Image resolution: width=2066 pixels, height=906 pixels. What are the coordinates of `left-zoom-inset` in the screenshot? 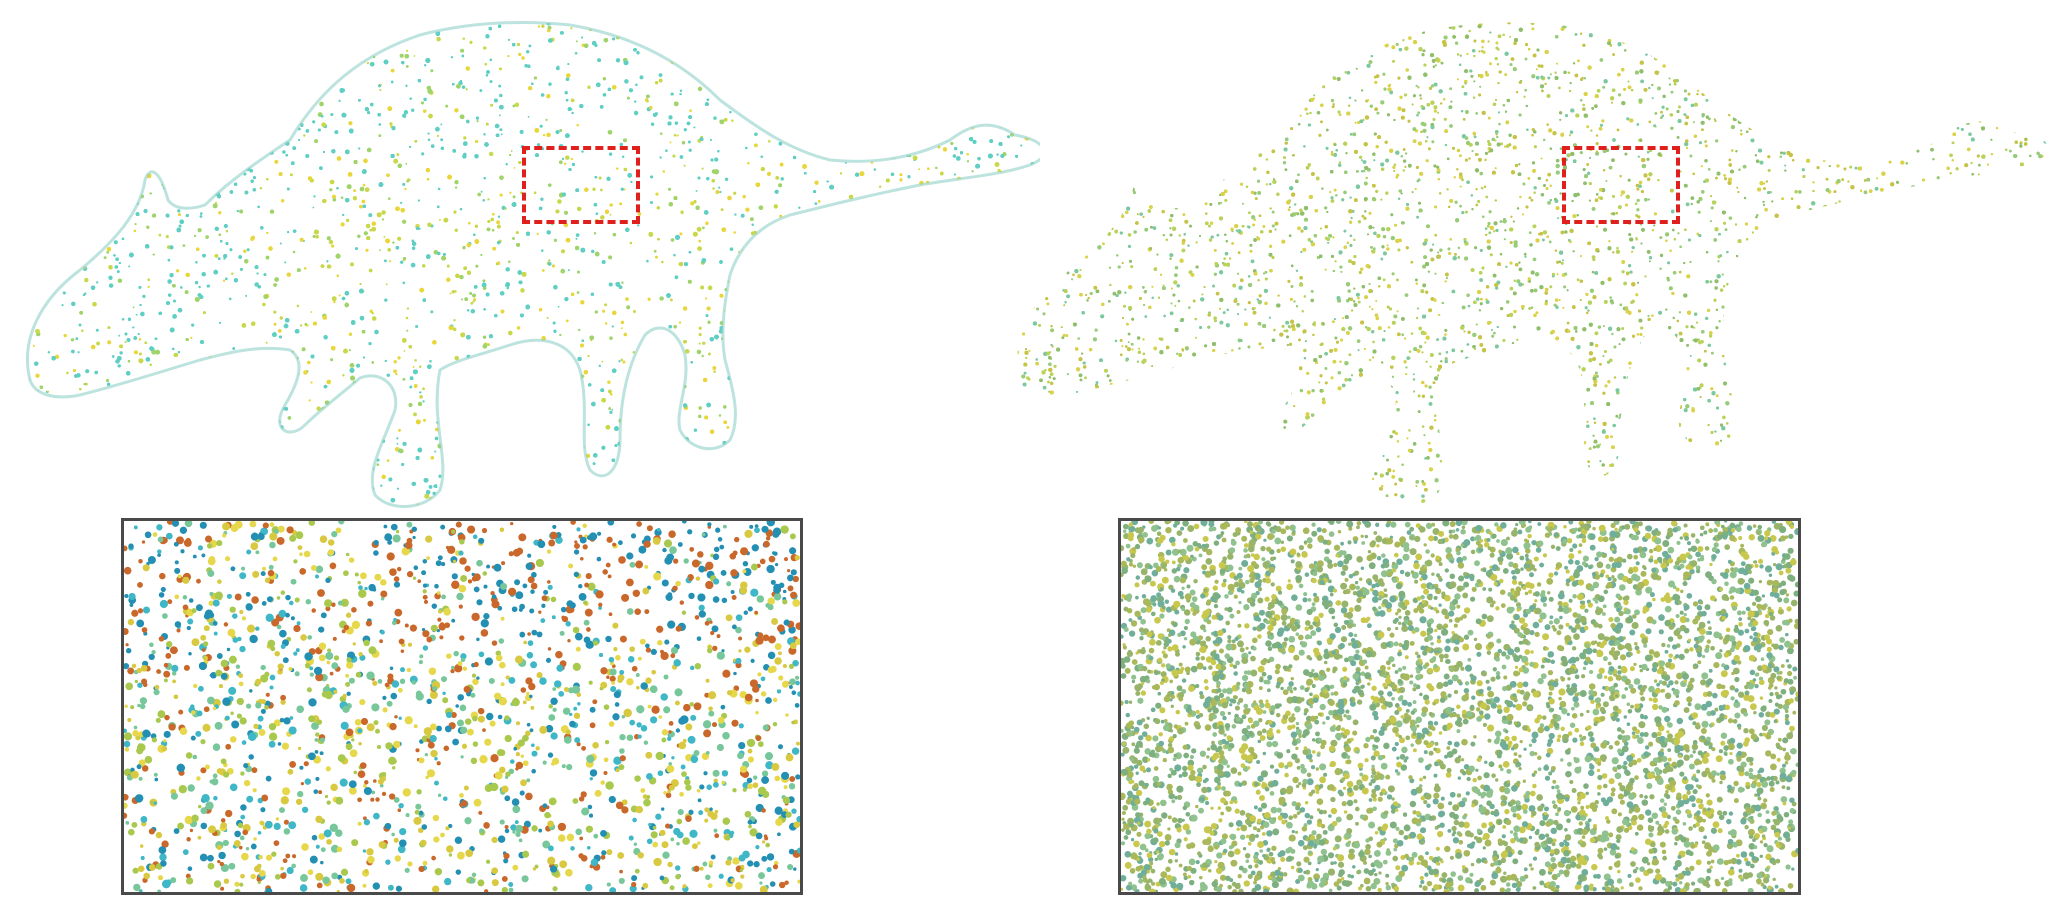 It's located at (462, 706).